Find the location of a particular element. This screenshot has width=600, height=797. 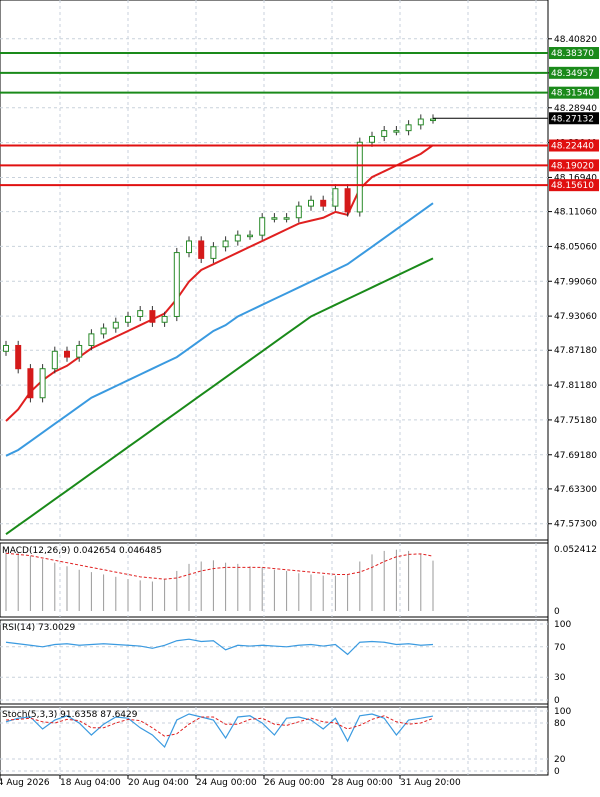

stoch-label: Stoch(5,3,3) 91.6358 87.6429 is located at coordinates (70, 715).